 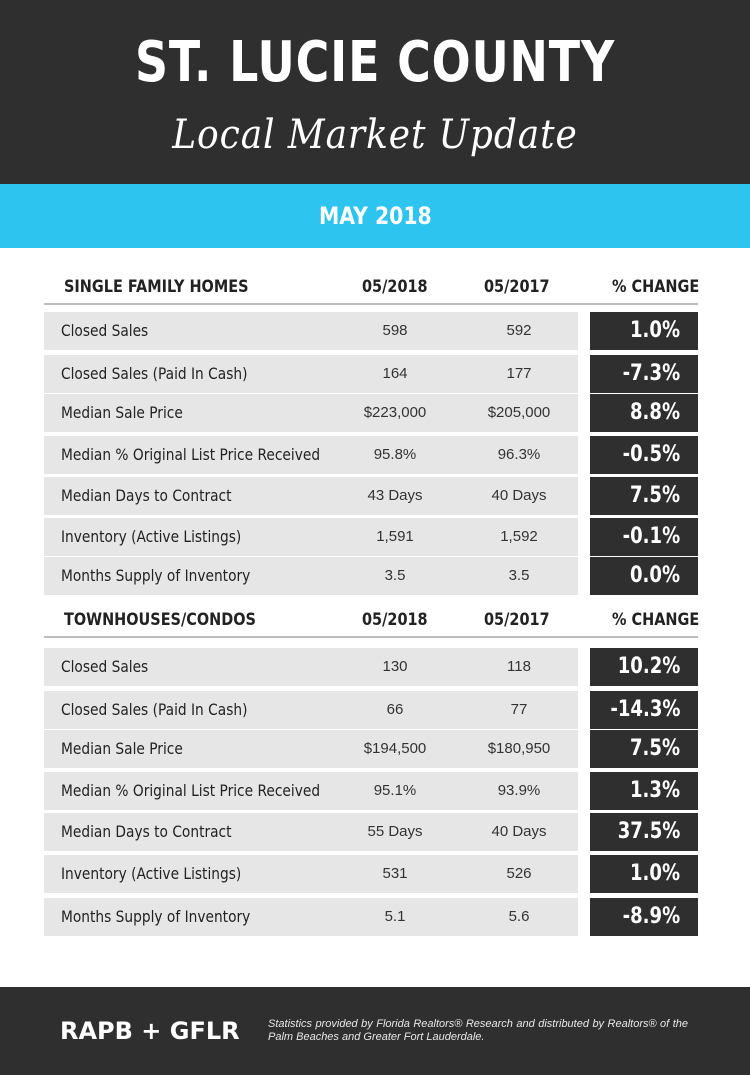 I want to click on current-value: 95.1%, so click(x=395, y=790).